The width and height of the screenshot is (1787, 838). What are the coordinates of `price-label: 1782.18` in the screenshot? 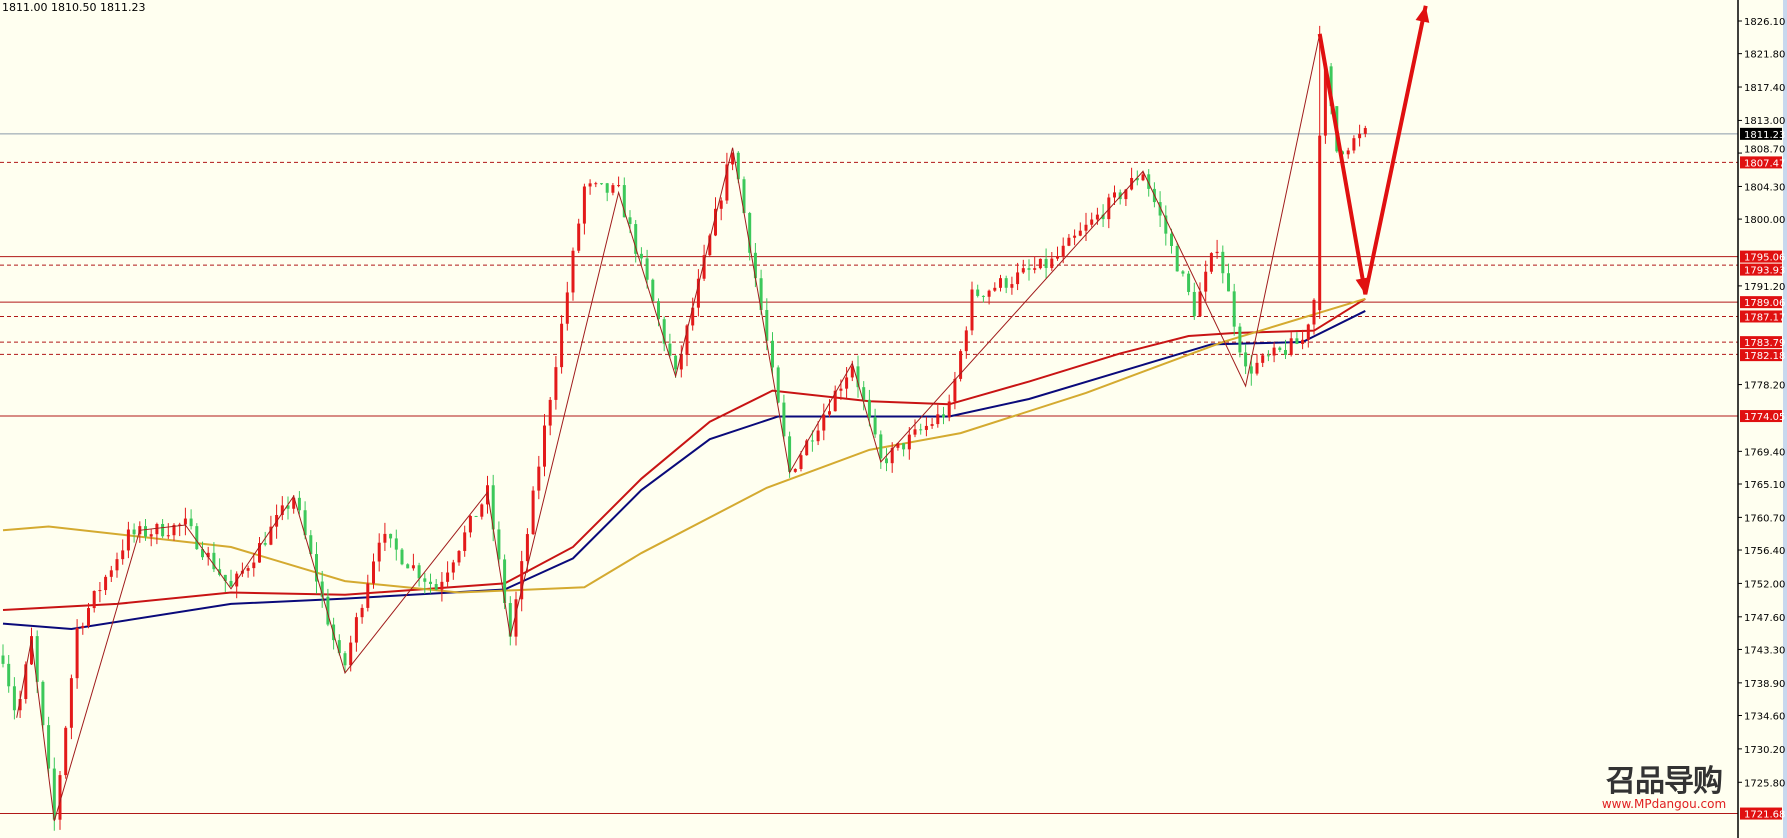 It's located at (1764, 356).